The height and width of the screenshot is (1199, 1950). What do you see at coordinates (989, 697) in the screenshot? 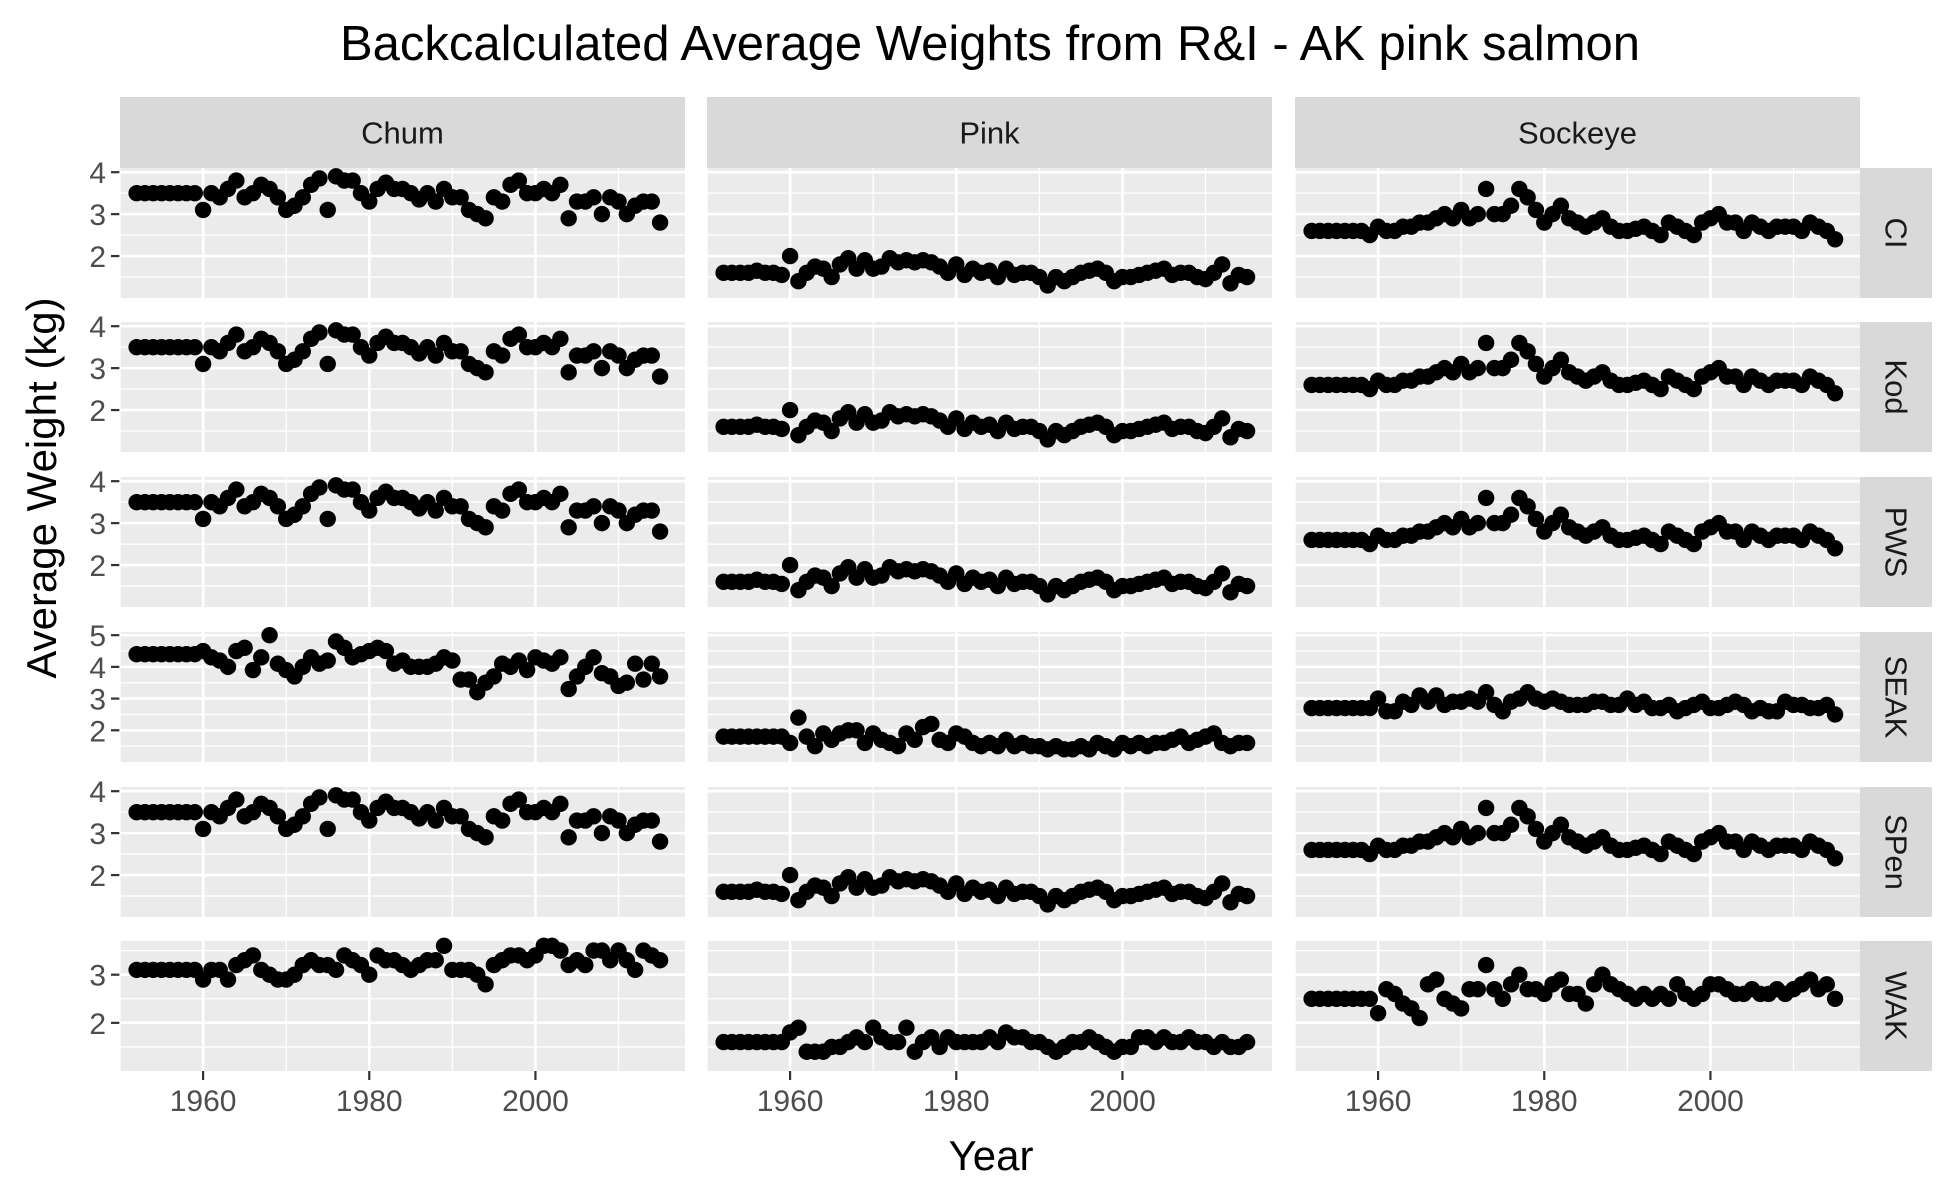
I see `panel-seak-pink` at bounding box center [989, 697].